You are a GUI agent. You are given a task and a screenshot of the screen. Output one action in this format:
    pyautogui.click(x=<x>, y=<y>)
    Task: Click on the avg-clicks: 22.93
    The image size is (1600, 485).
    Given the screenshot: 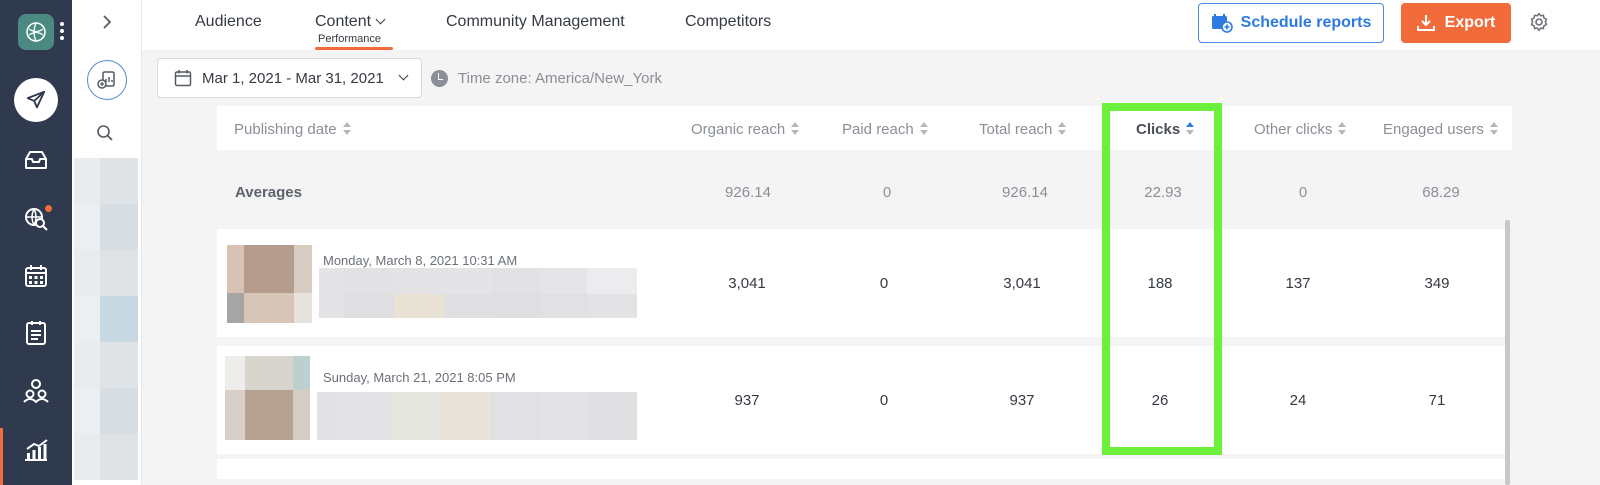 What is the action you would take?
    pyautogui.click(x=1163, y=192)
    